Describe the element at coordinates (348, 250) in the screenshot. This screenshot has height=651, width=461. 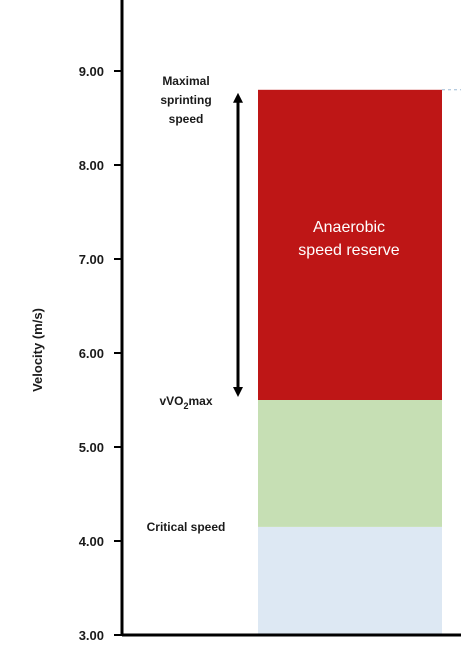
I see `bar-label-line-2: speed reserve` at that location.